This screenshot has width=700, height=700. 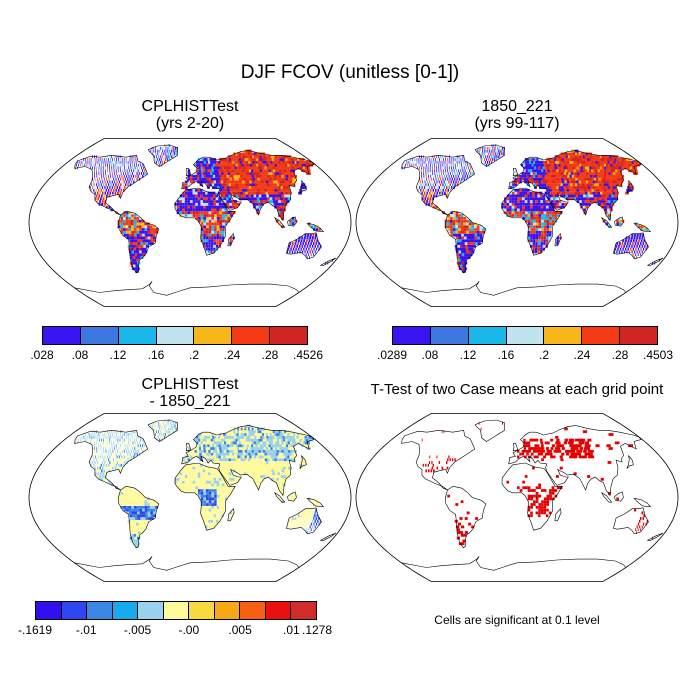 I want to click on significance-note: Cells are significant at 0.1 level, so click(x=517, y=620).